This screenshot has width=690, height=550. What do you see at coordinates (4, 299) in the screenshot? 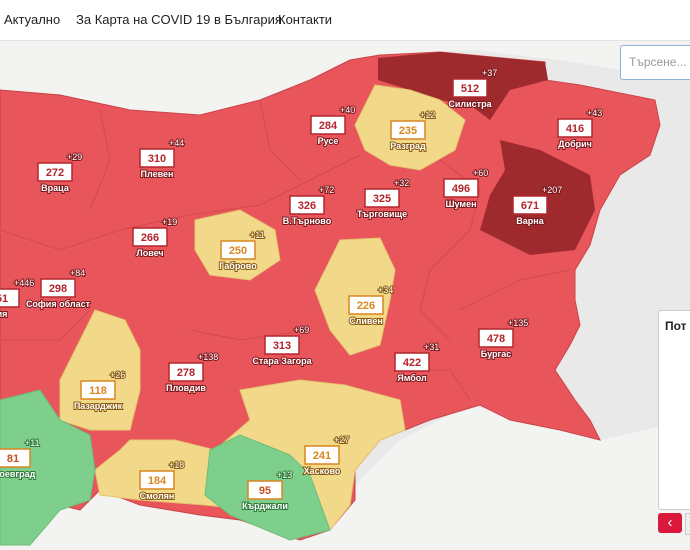
I see `region-value: 51` at bounding box center [4, 299].